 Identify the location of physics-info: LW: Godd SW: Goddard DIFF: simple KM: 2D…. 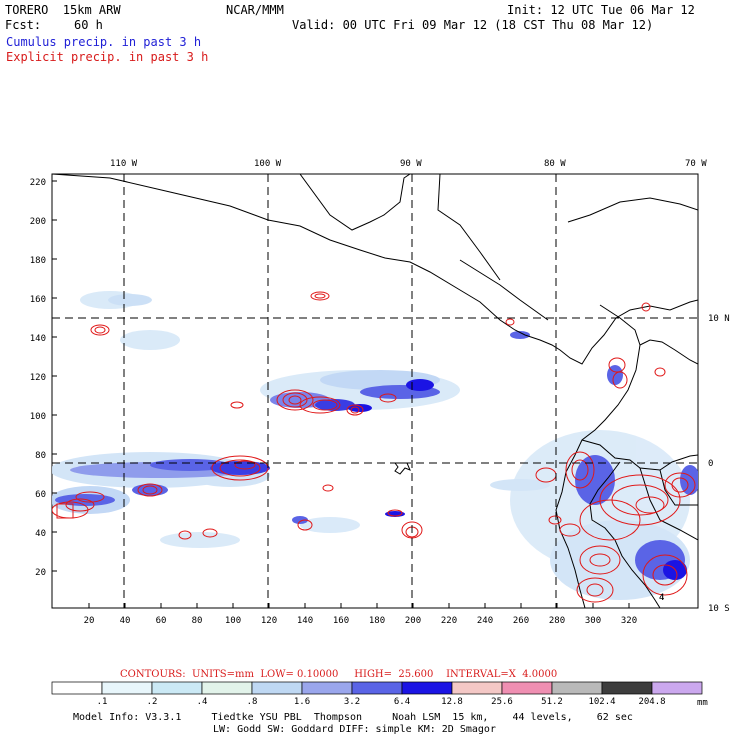
(354, 729).